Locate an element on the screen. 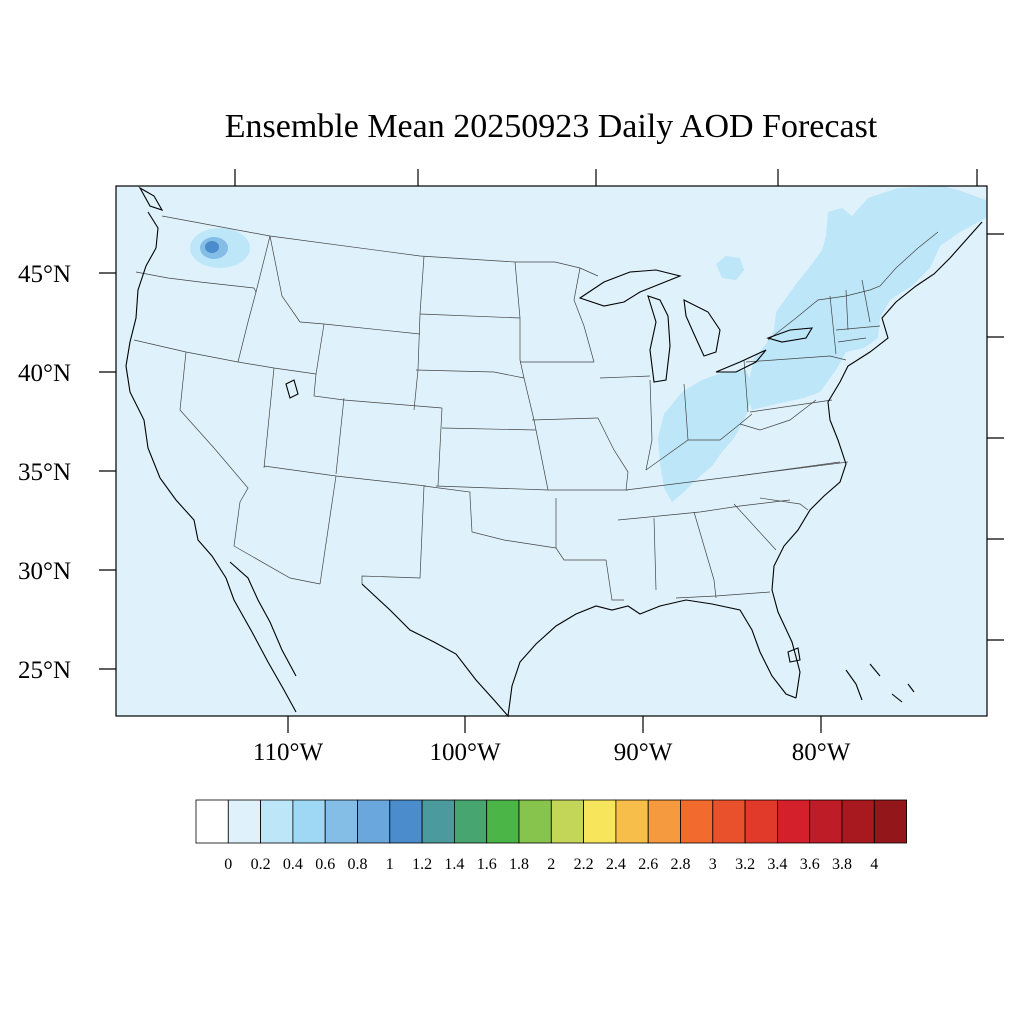 This screenshot has height=1024, width=1024. colorbar-label: 2.2 is located at coordinates (584, 864).